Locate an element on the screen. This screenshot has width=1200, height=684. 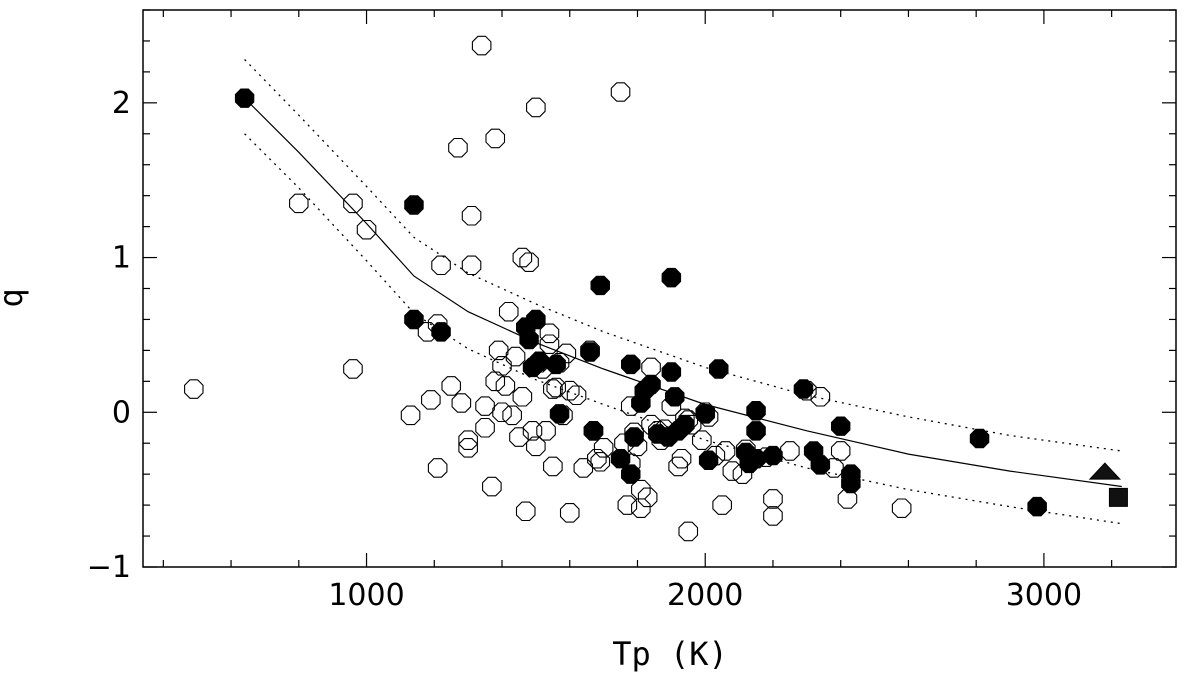
y-tick-label: 1 is located at coordinates (121, 258).